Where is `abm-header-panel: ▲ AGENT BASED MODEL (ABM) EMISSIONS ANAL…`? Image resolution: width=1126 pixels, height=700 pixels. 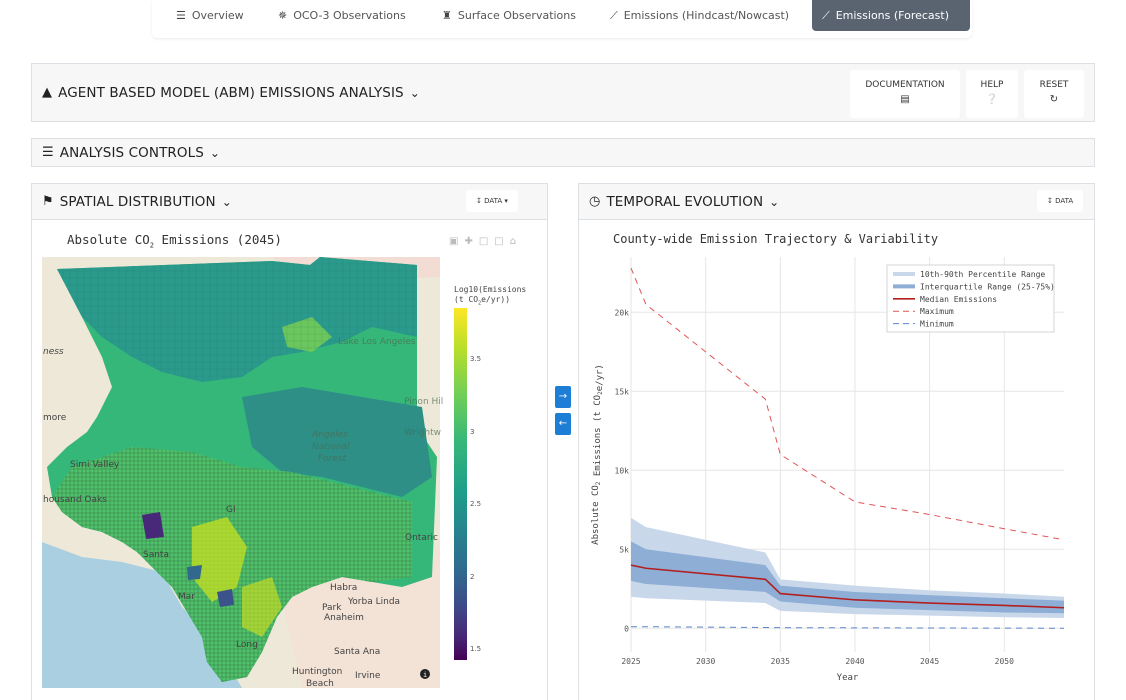 abm-header-panel: ▲ AGENT BASED MODEL (ABM) EMISSIONS ANAL… is located at coordinates (563, 92).